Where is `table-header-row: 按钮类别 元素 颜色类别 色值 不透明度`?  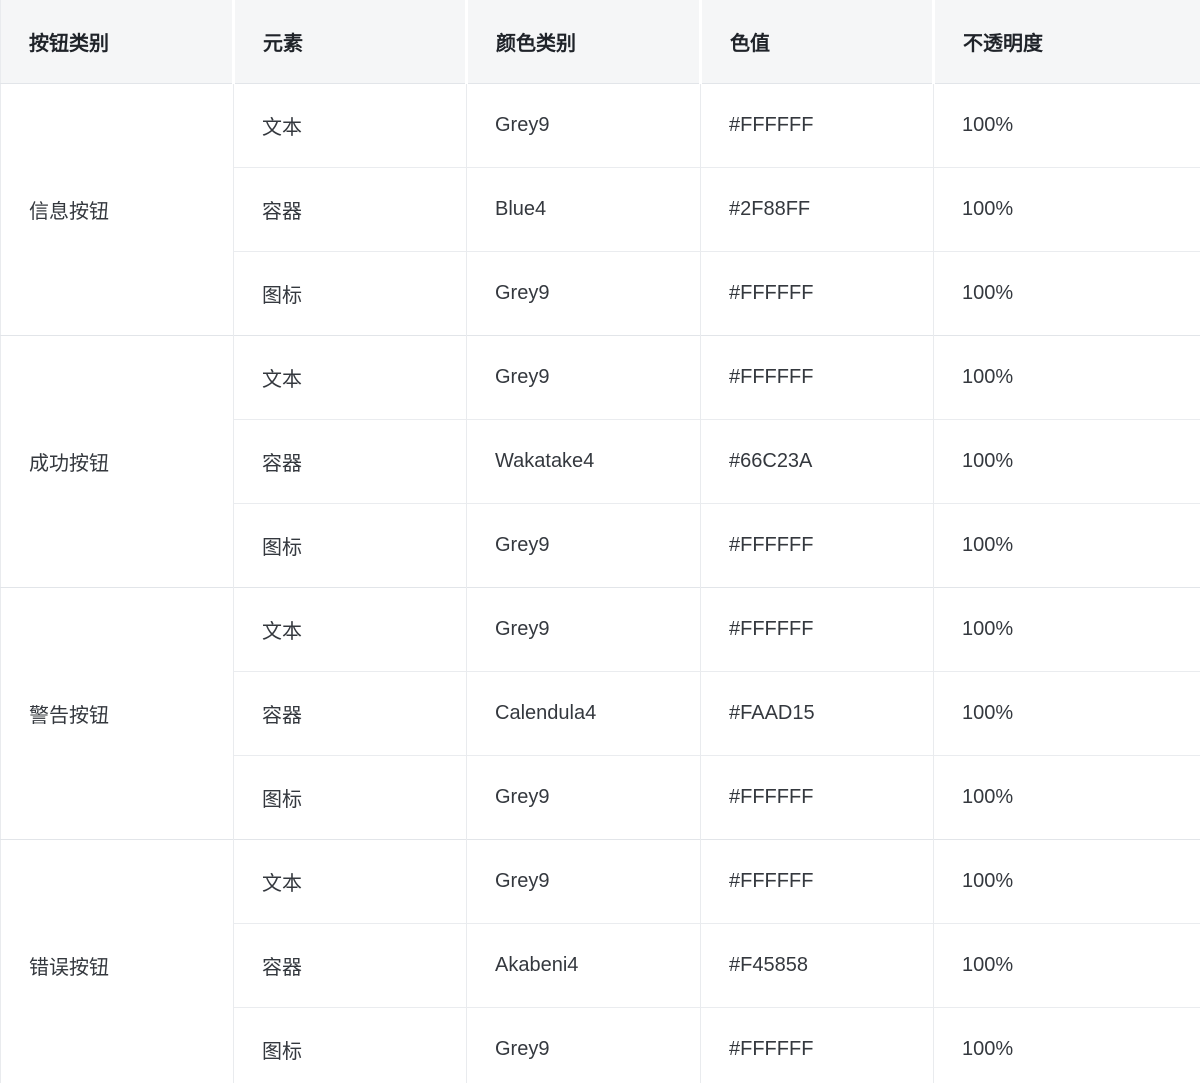
table-header-row: 按钮类别 元素 颜色类别 色值 不透明度 is located at coordinates (600, 42).